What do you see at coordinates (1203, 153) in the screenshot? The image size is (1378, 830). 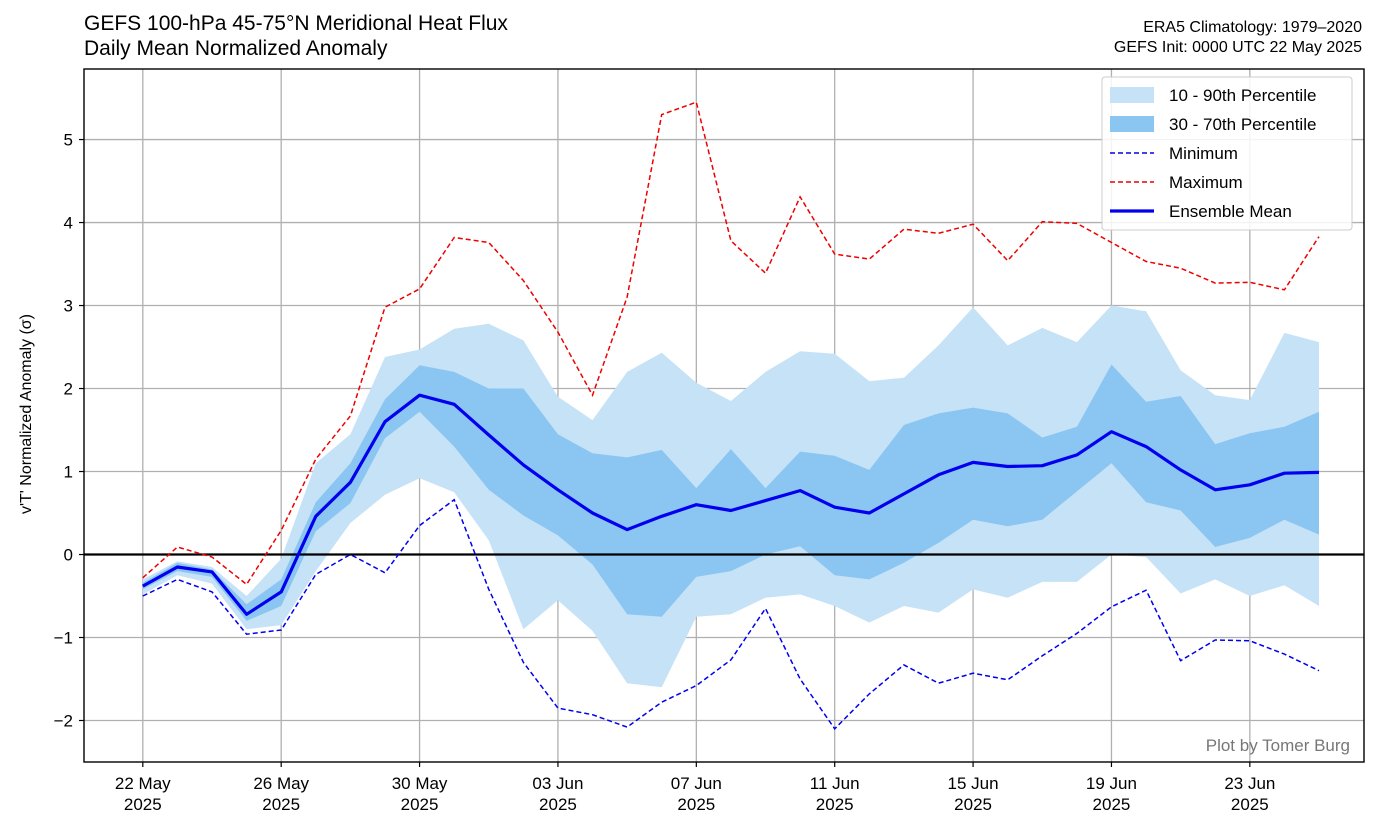 I see `legend-item-minimum-label: Minimum` at bounding box center [1203, 153].